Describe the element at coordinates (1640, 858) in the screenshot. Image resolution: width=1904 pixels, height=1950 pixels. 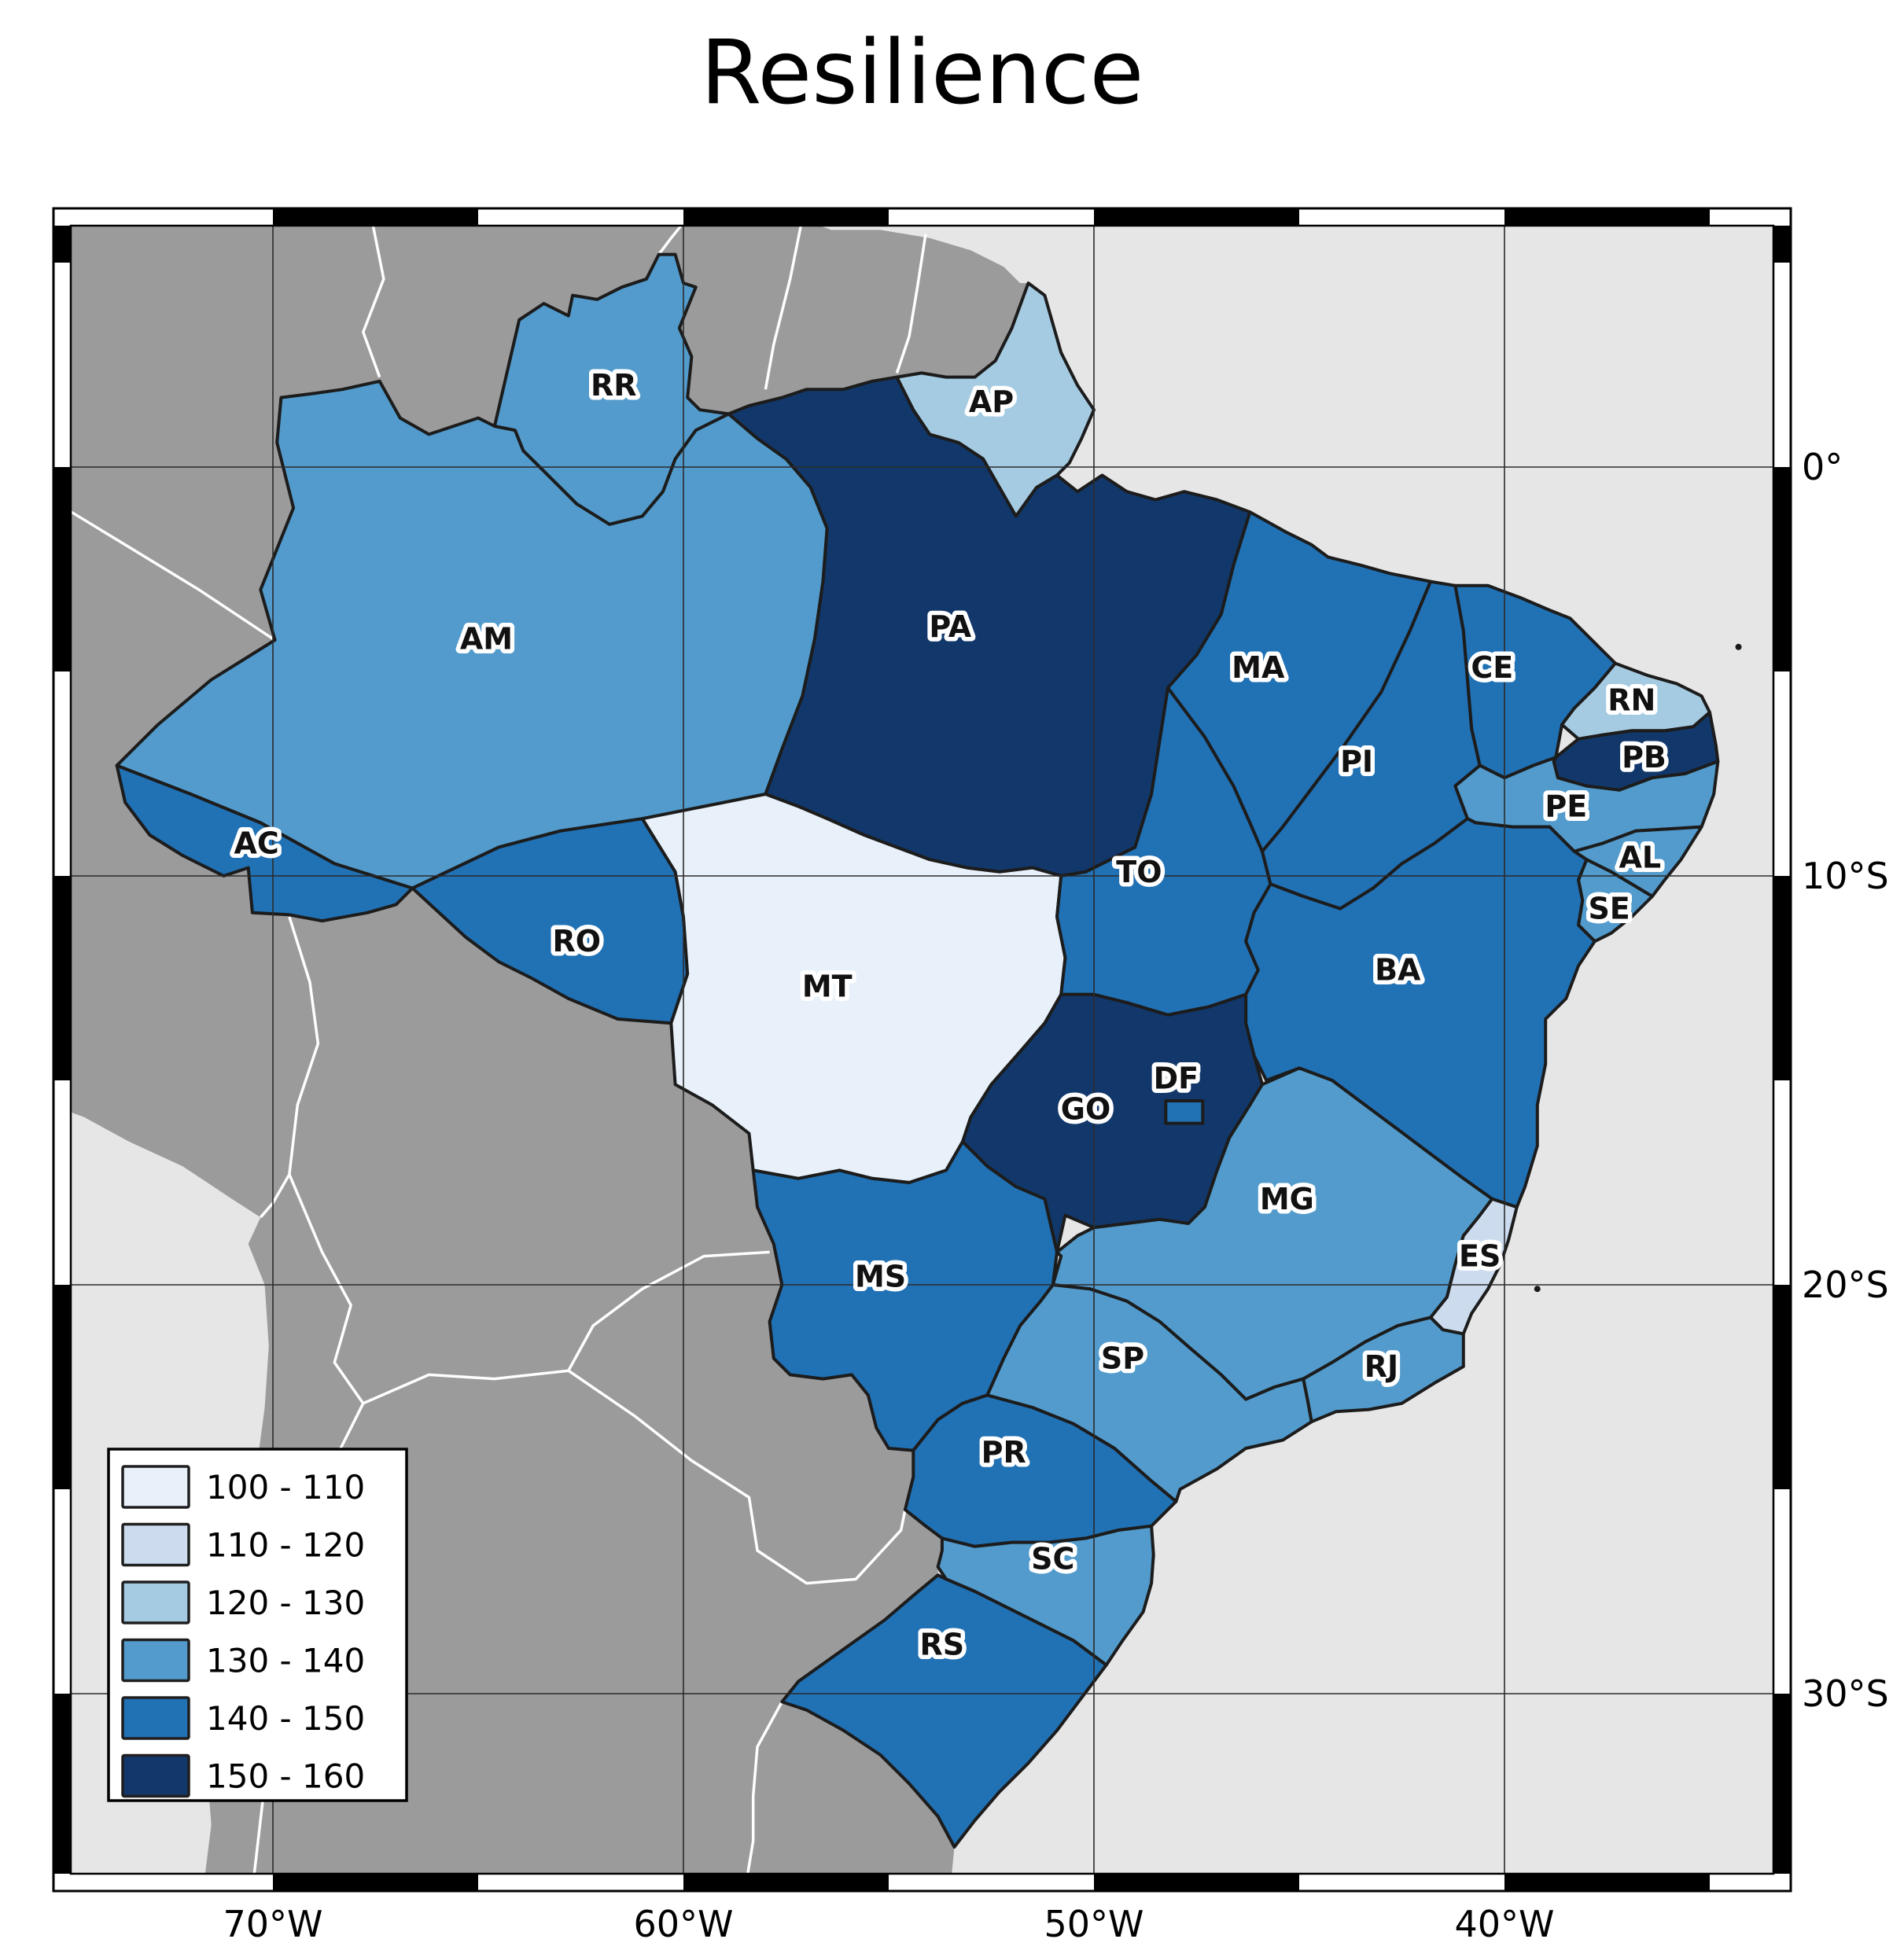
I see `state-label-AL: AL` at that location.